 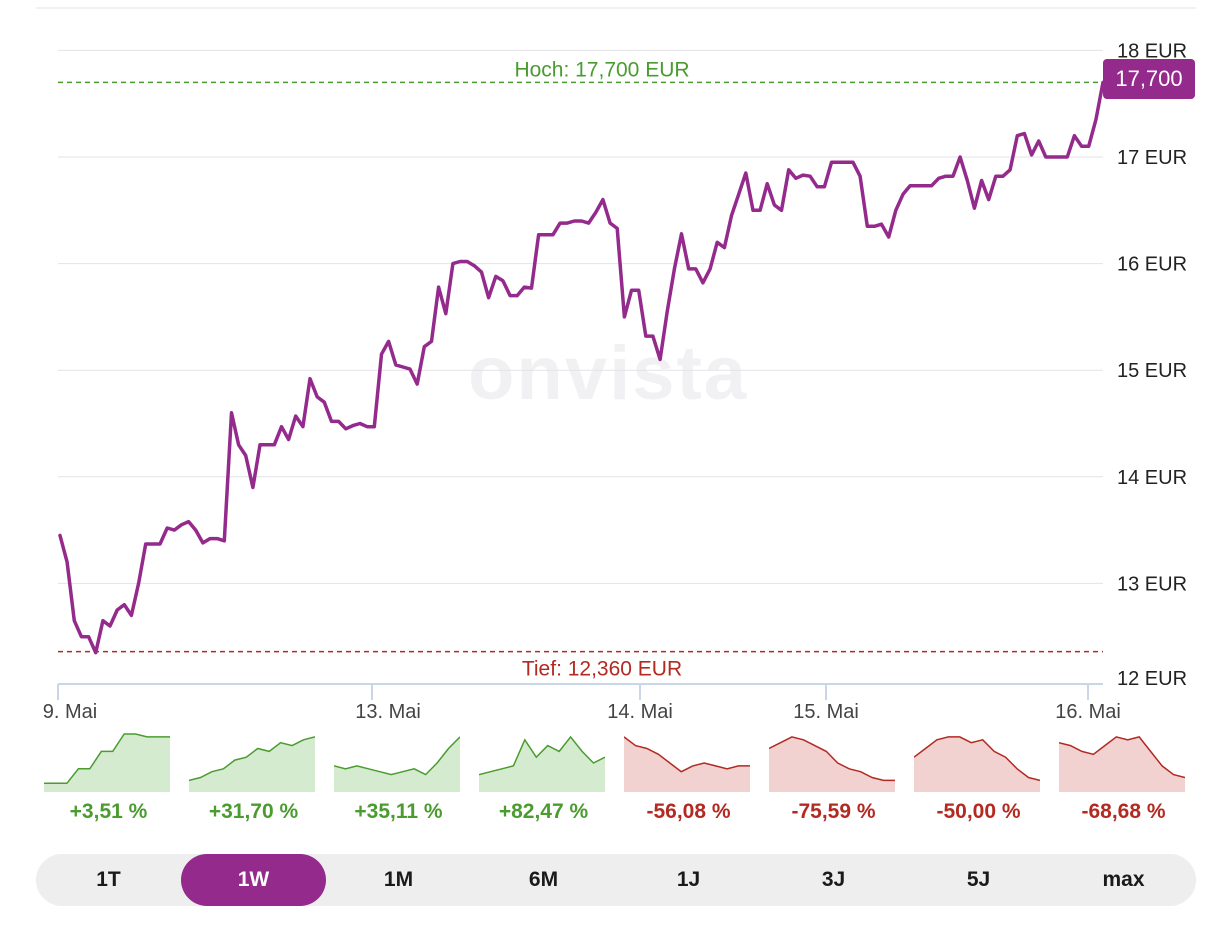 I want to click on performance-1w: +31,70 %, so click(x=253, y=780).